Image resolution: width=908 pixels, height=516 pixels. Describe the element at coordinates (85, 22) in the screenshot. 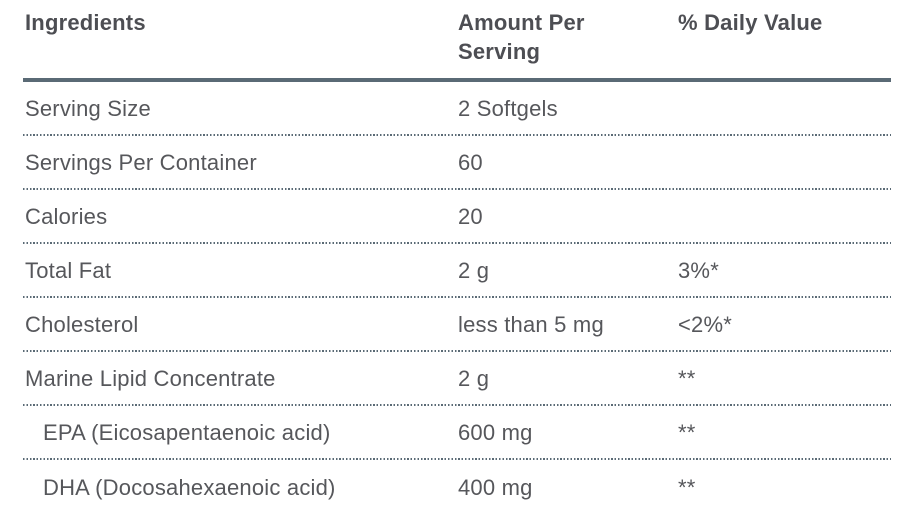

I see `column-header-ingredients: Ingredients` at that location.